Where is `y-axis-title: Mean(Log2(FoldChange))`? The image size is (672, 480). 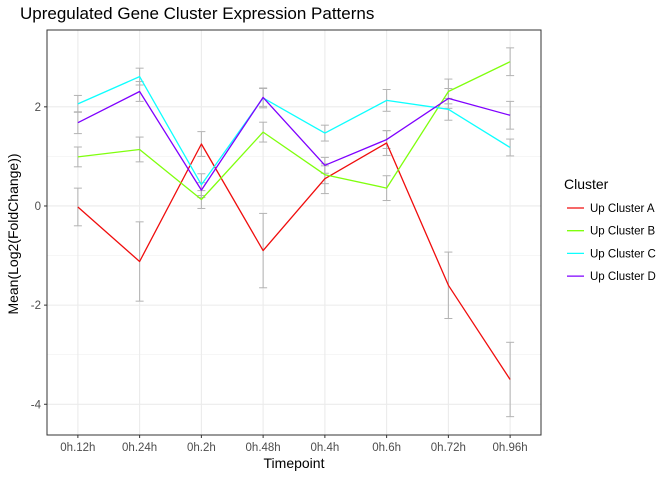
y-axis-title: Mean(Log2(FoldChange)) is located at coordinates (13, 233).